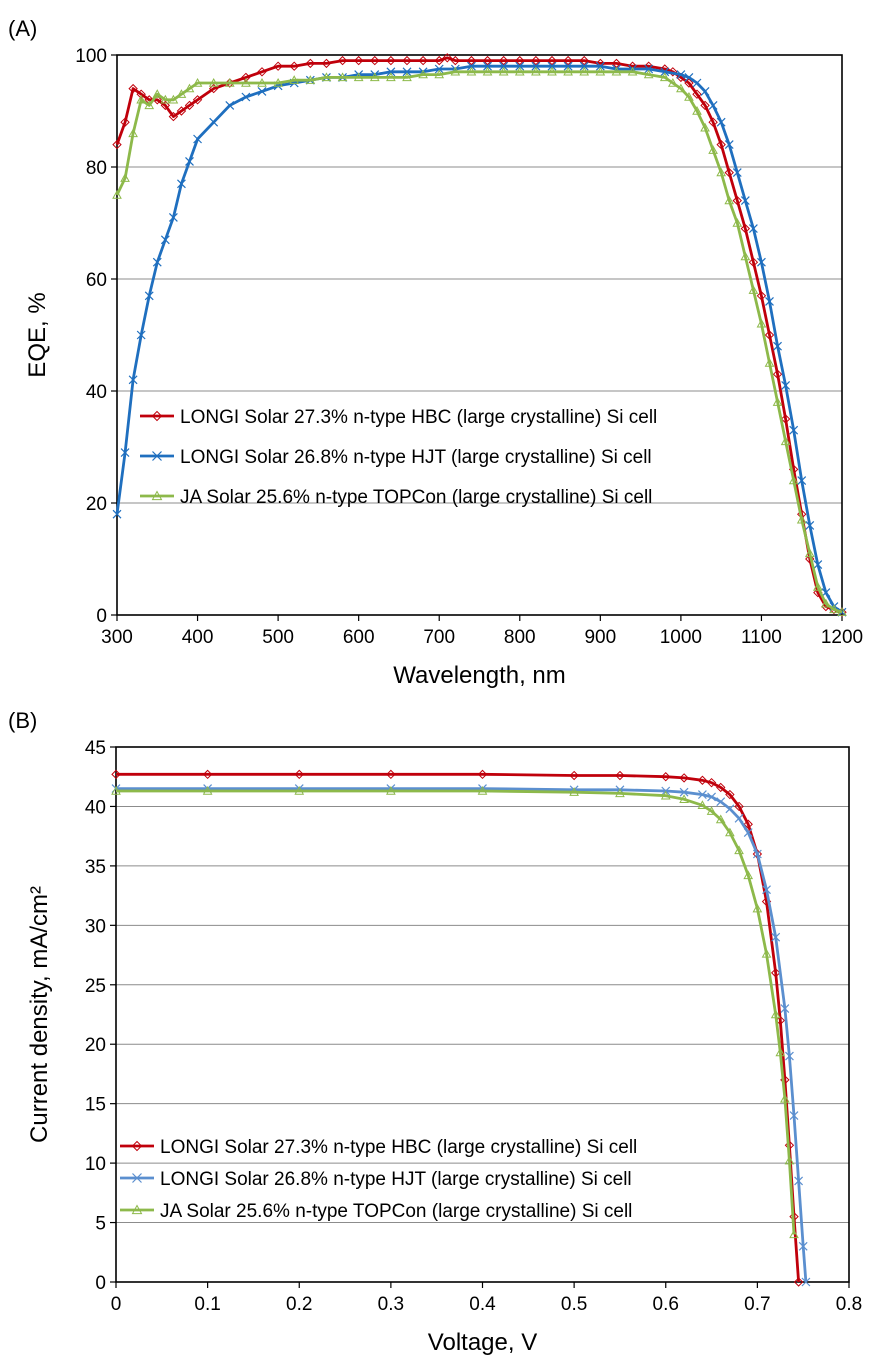 Image resolution: width=870 pixels, height=1357 pixels. What do you see at coordinates (574, 1304) in the screenshot?
I see `x-tick-label: 0.5` at bounding box center [574, 1304].